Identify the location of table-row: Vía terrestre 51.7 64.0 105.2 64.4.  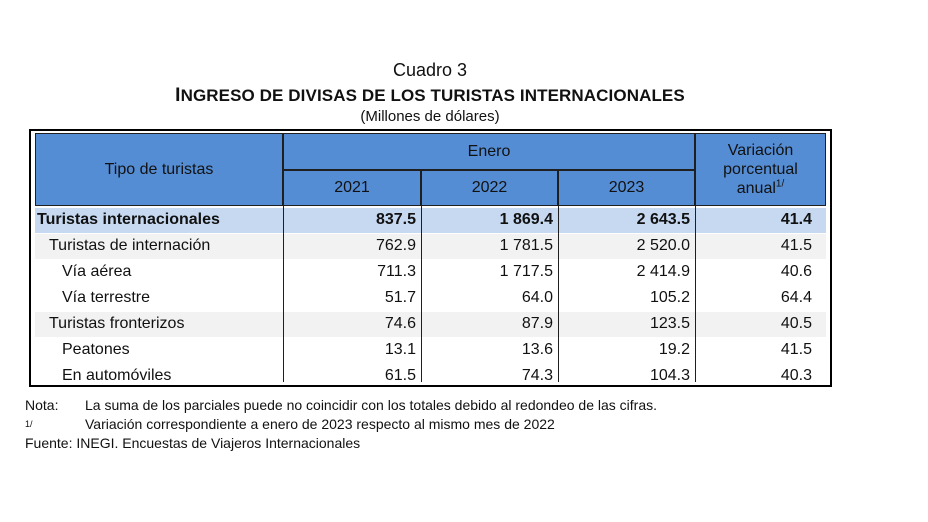
(437, 297).